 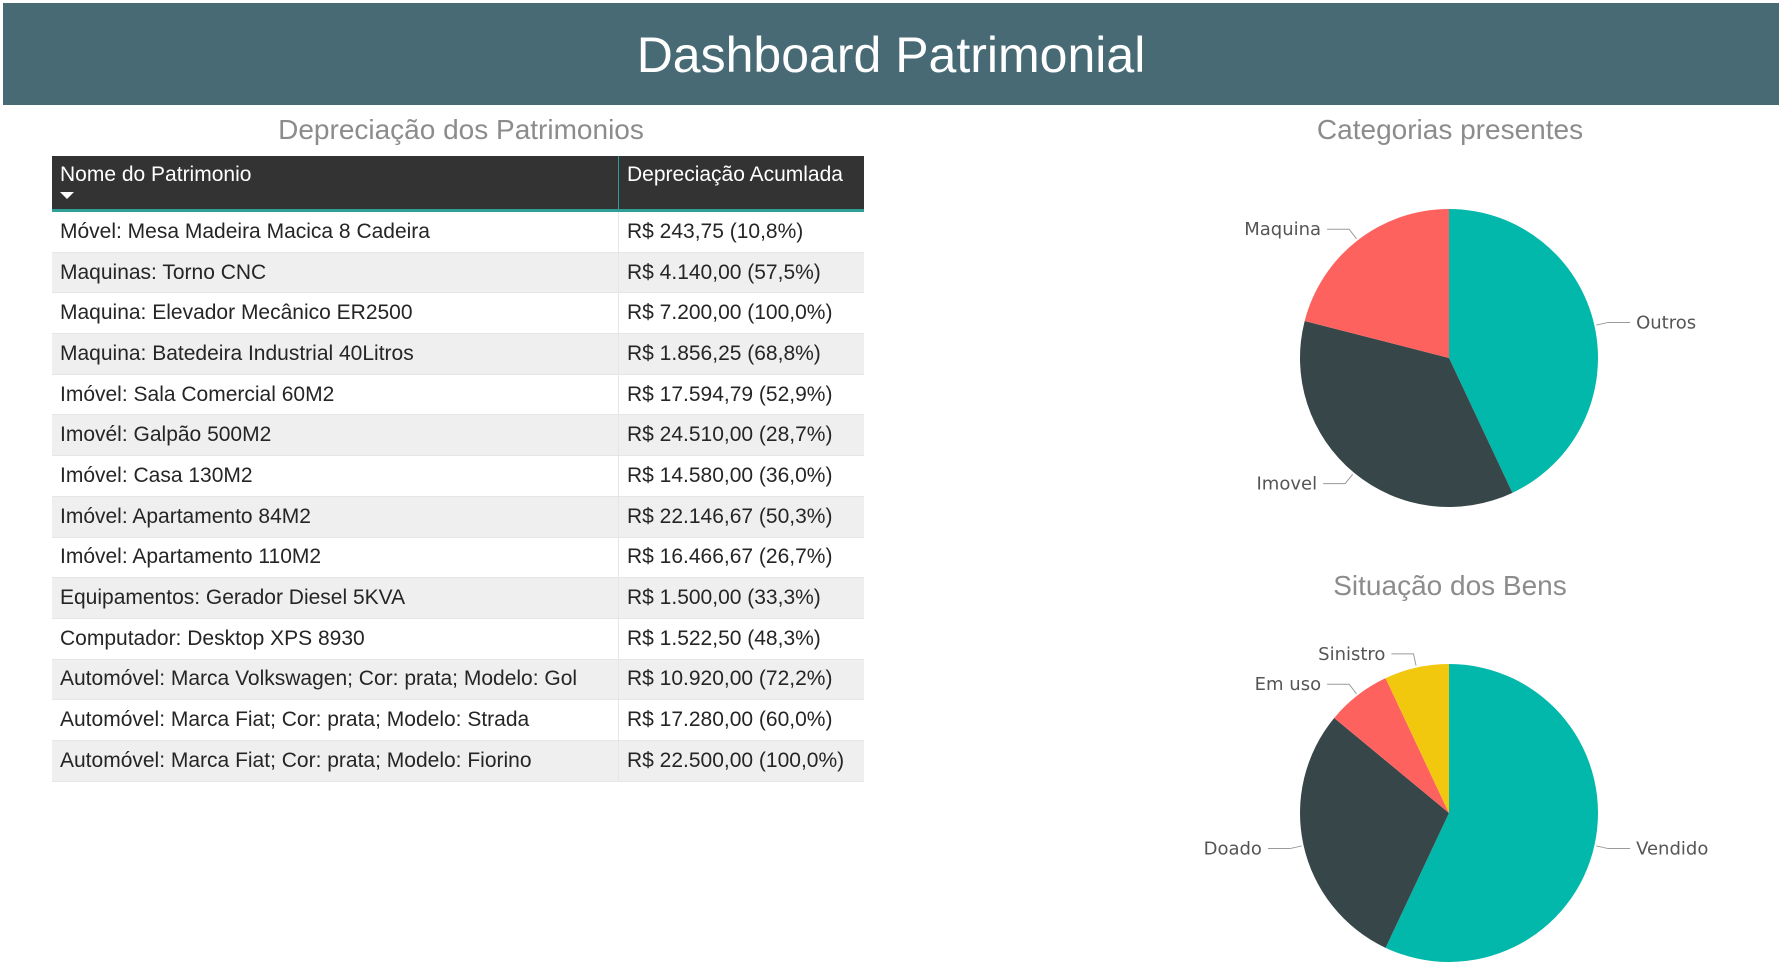 I want to click on column-header-name: Nome do Patrimonio, so click(x=335, y=184).